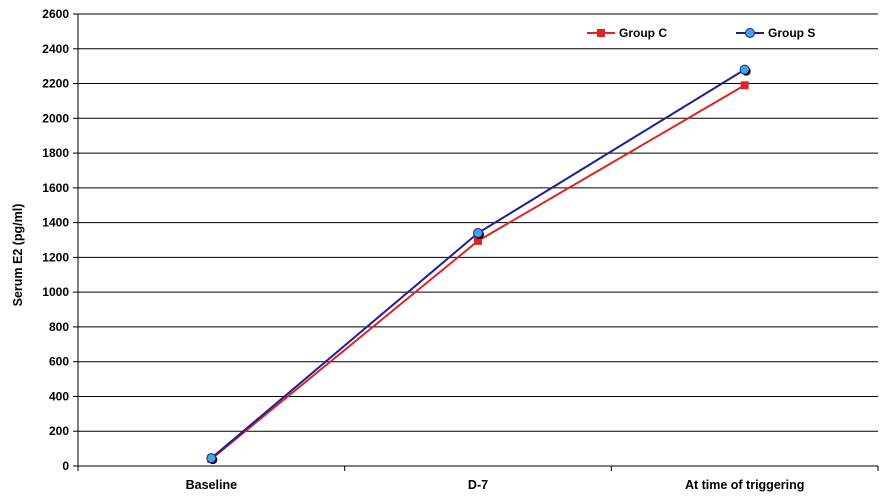 The width and height of the screenshot is (884, 497). I want to click on y-tick-label: 600, so click(59, 362).